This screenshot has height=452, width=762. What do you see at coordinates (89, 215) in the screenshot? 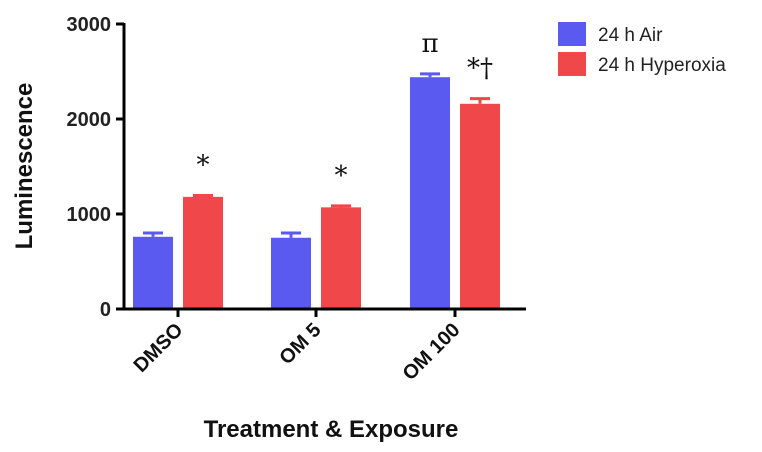
I see `y-tick-label: 1000` at bounding box center [89, 215].